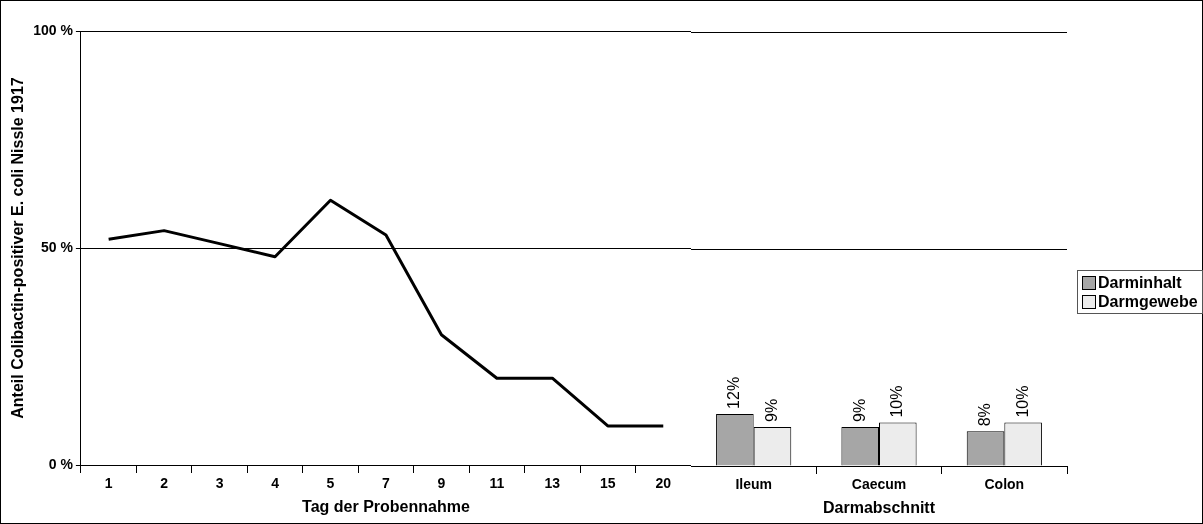 This screenshot has width=1203, height=524. I want to click on y-tick-label: 100 %, so click(53, 29).